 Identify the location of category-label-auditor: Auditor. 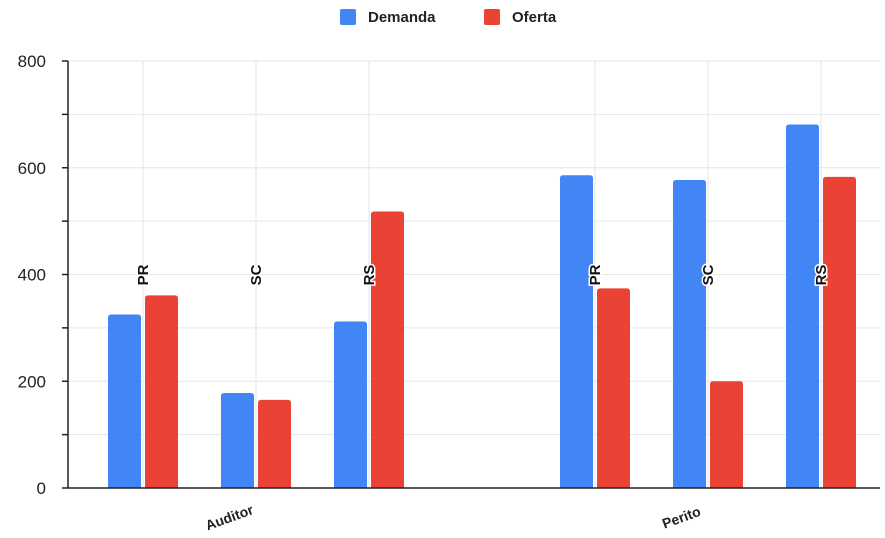
(229, 517).